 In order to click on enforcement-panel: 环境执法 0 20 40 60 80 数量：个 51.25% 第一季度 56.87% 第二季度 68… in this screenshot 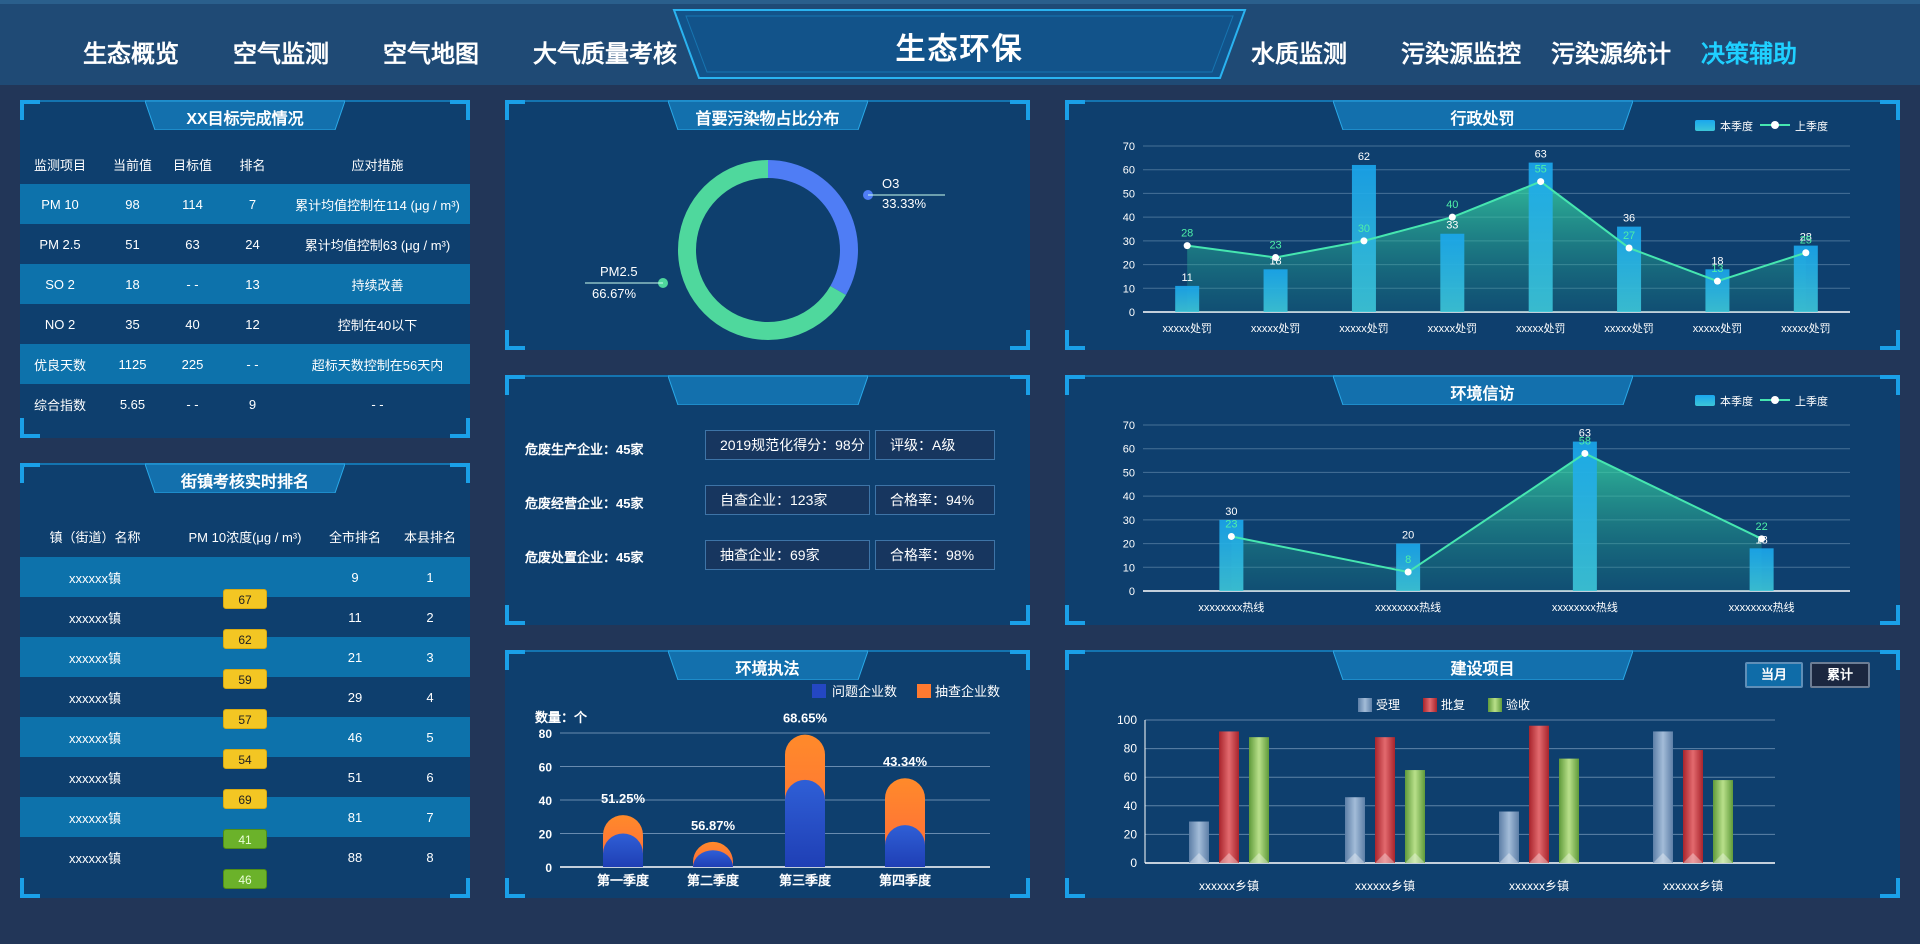, I will do `click(767, 774)`.